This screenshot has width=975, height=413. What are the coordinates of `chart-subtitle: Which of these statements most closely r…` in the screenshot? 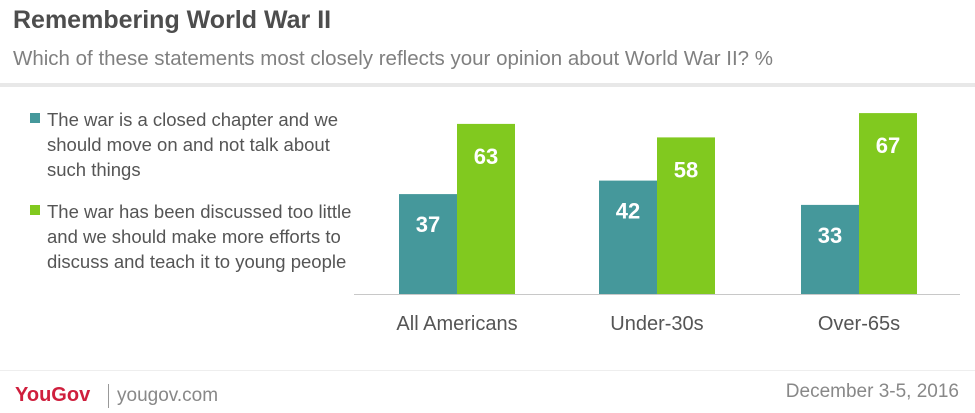 It's located at (393, 58).